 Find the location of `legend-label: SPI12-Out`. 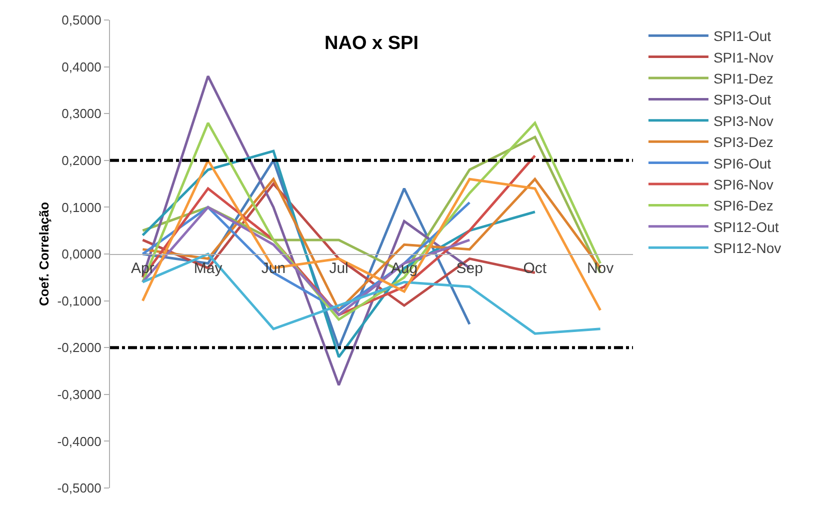

legend-label: SPI12-Out is located at coordinates (746, 226).